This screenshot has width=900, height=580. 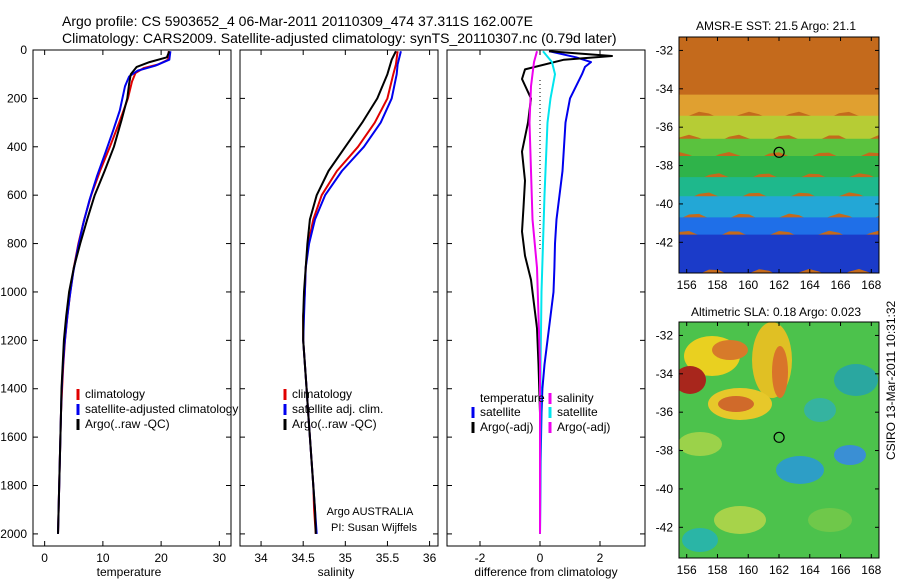 I want to click on y-tick-label: 1000, so click(x=13, y=292).